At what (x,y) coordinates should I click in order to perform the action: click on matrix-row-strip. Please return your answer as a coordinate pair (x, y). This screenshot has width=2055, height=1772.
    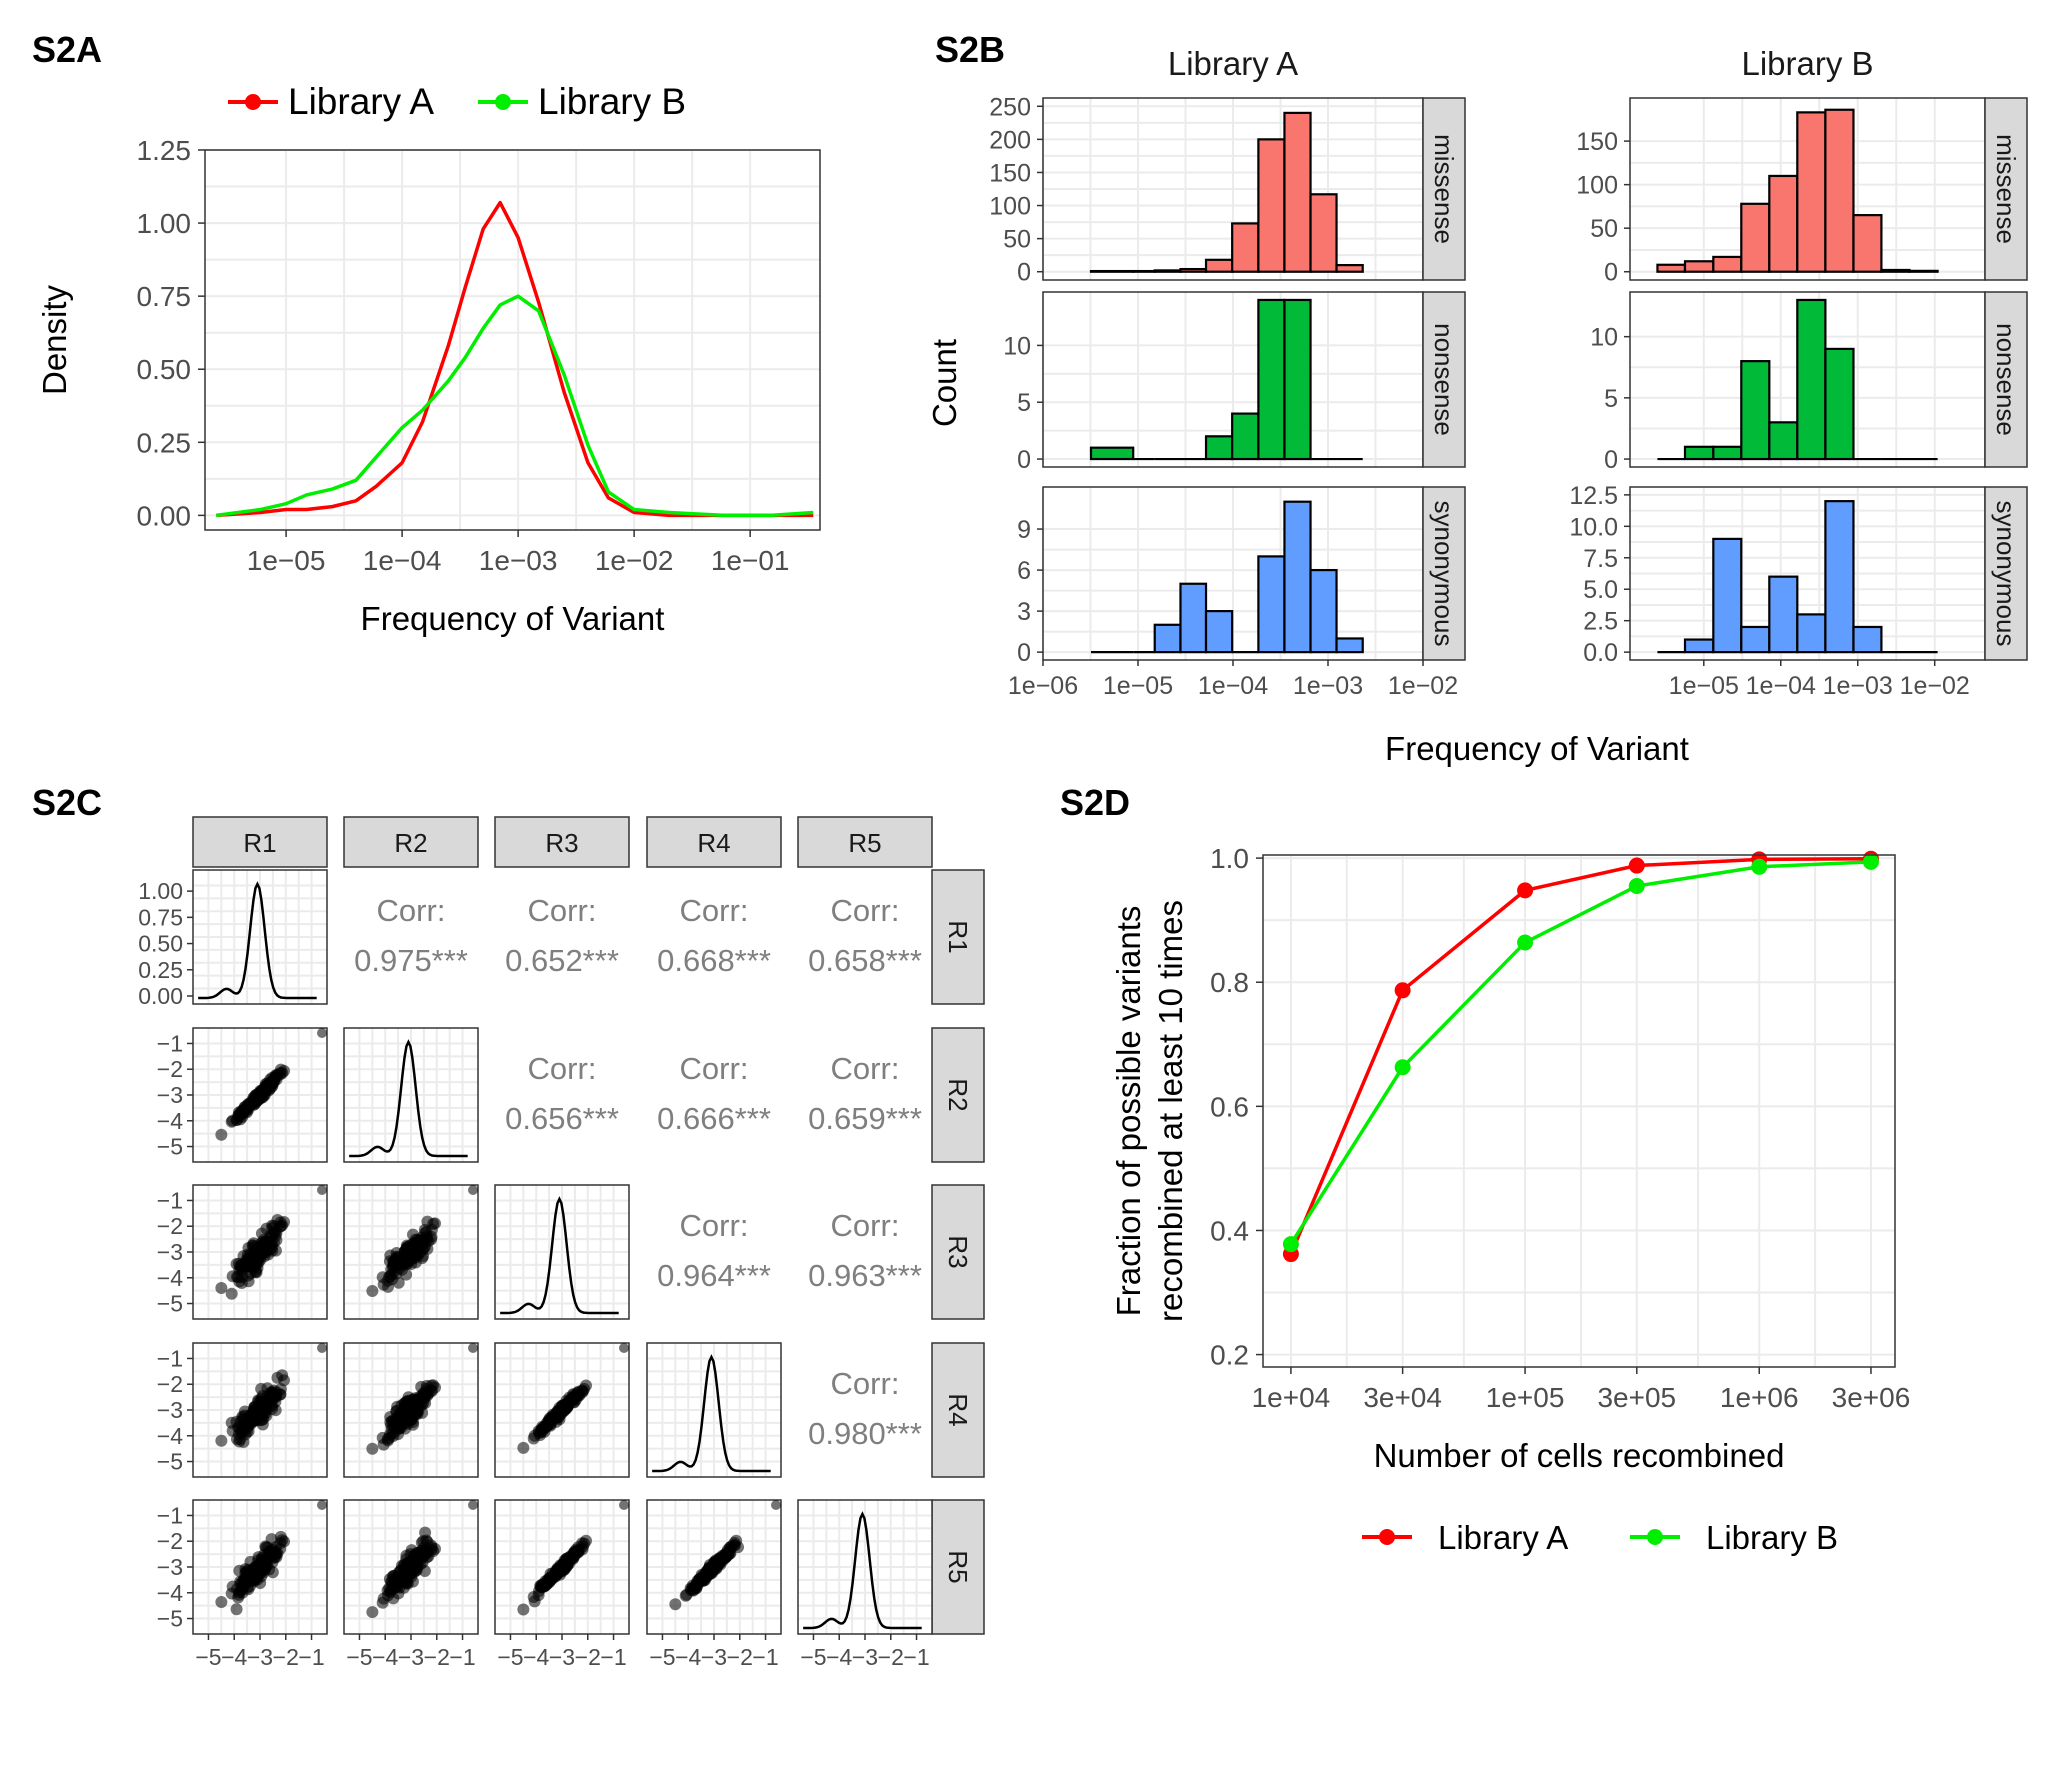
    Looking at the image, I should click on (958, 937).